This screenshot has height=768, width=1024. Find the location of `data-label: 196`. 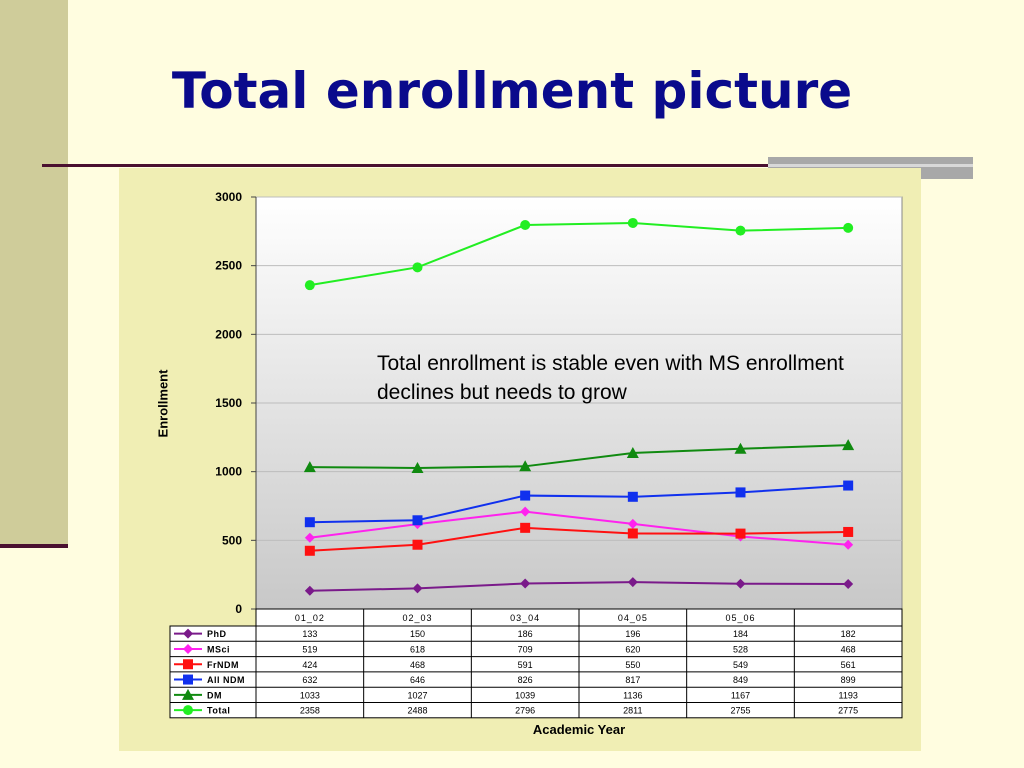

data-label: 196 is located at coordinates (632, 634).